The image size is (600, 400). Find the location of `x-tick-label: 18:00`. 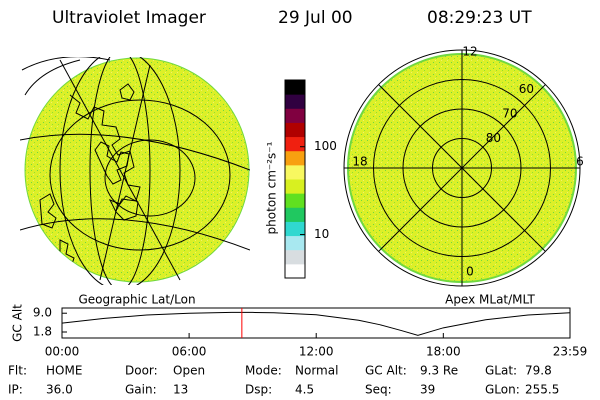

x-tick-label: 18:00 is located at coordinates (443, 352).